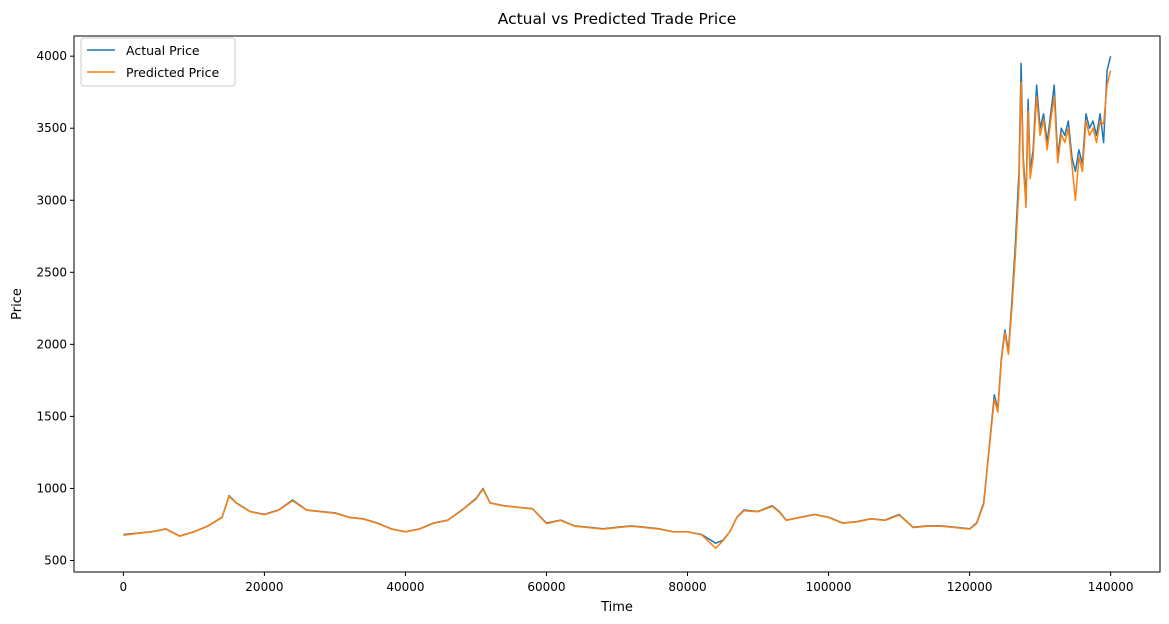  What do you see at coordinates (124, 587) in the screenshot?
I see `x-tick-label: 0` at bounding box center [124, 587].